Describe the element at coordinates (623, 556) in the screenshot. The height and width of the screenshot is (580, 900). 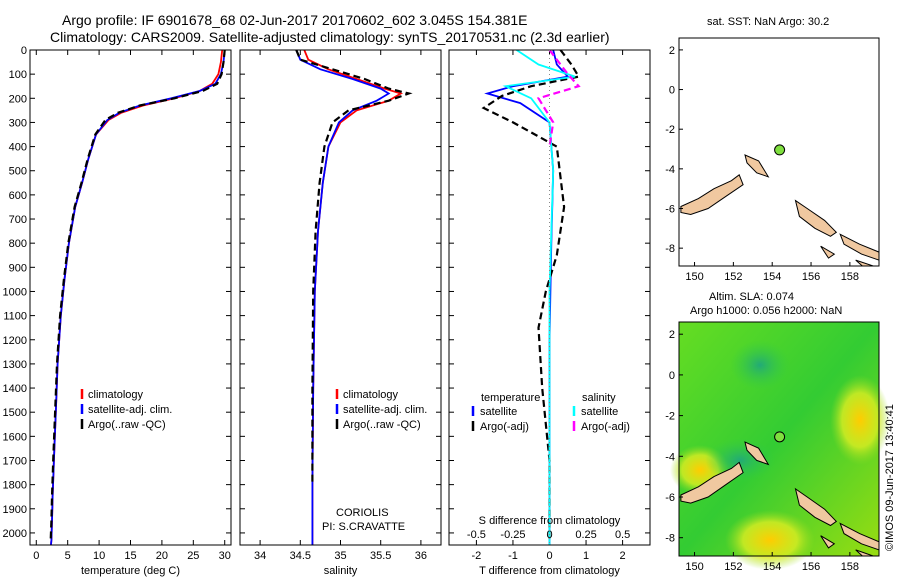
I see `x-tick-label: 2` at that location.